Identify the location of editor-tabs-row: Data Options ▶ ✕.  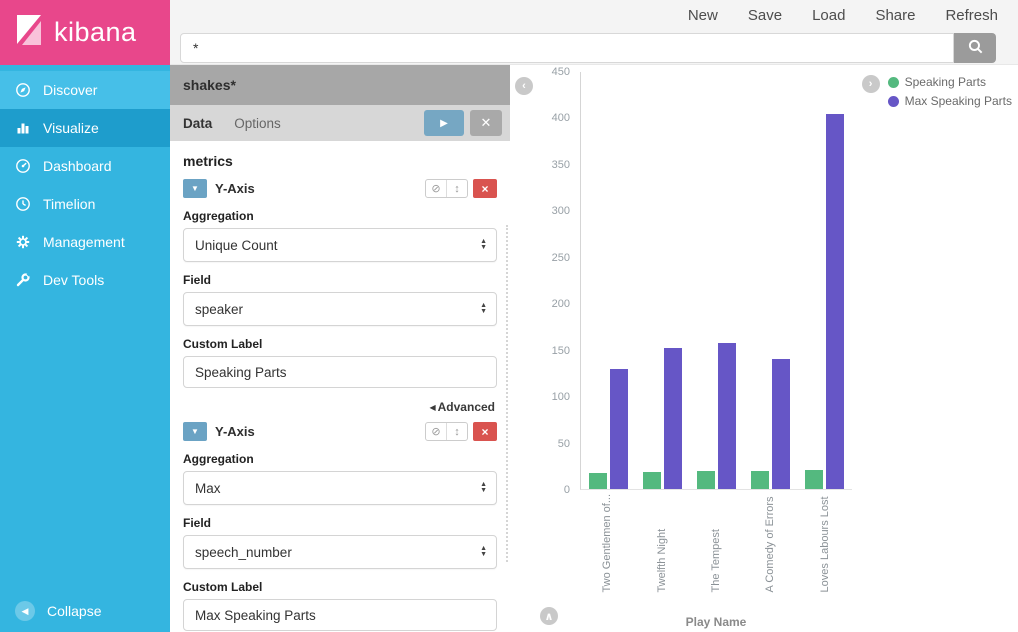
(340, 123).